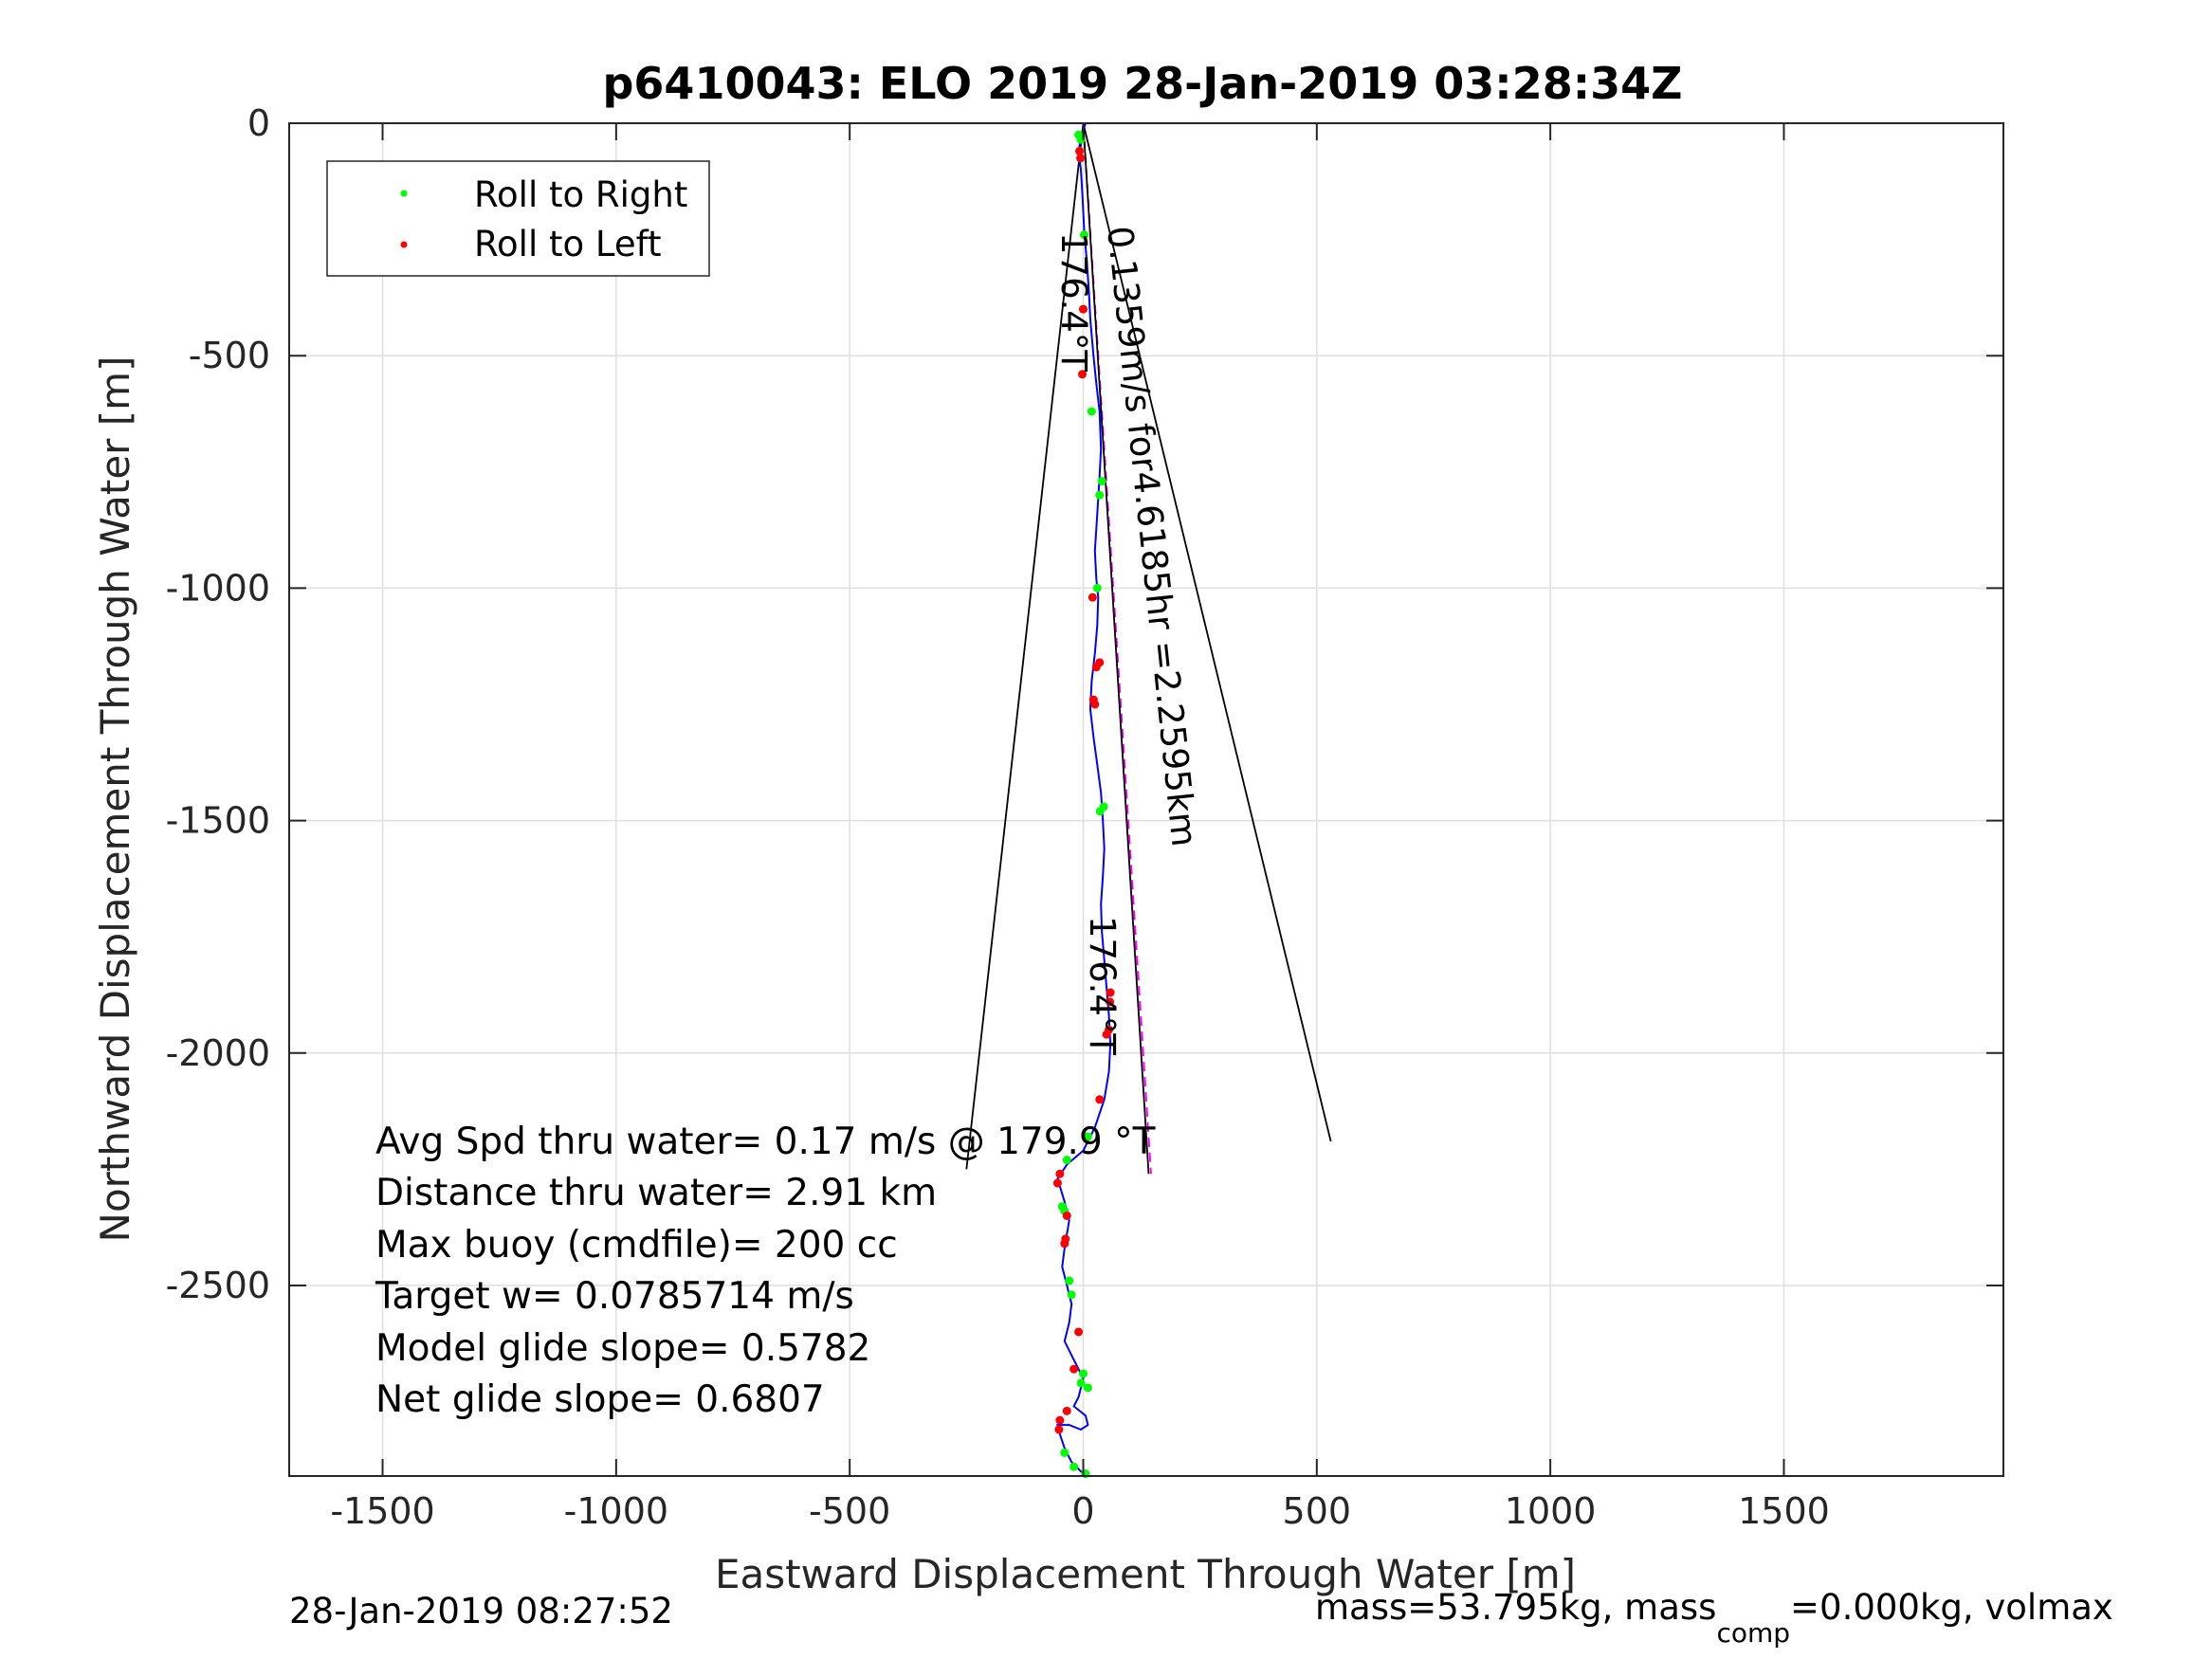 The image size is (2212, 1659). What do you see at coordinates (849, 1511) in the screenshot?
I see `x-tick-label: -500` at bounding box center [849, 1511].